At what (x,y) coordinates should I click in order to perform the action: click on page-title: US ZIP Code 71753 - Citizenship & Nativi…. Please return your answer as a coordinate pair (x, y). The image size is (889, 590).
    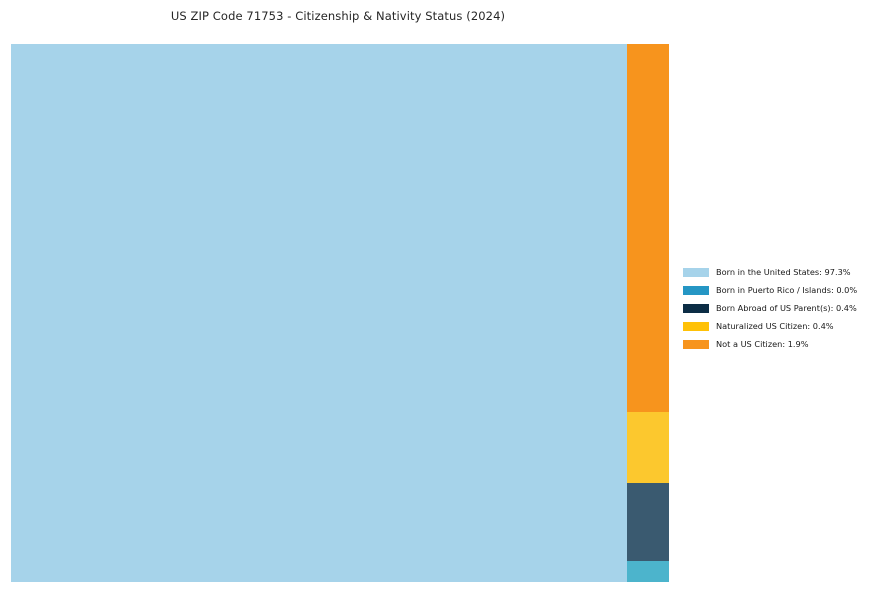
    Looking at the image, I should click on (338, 16).